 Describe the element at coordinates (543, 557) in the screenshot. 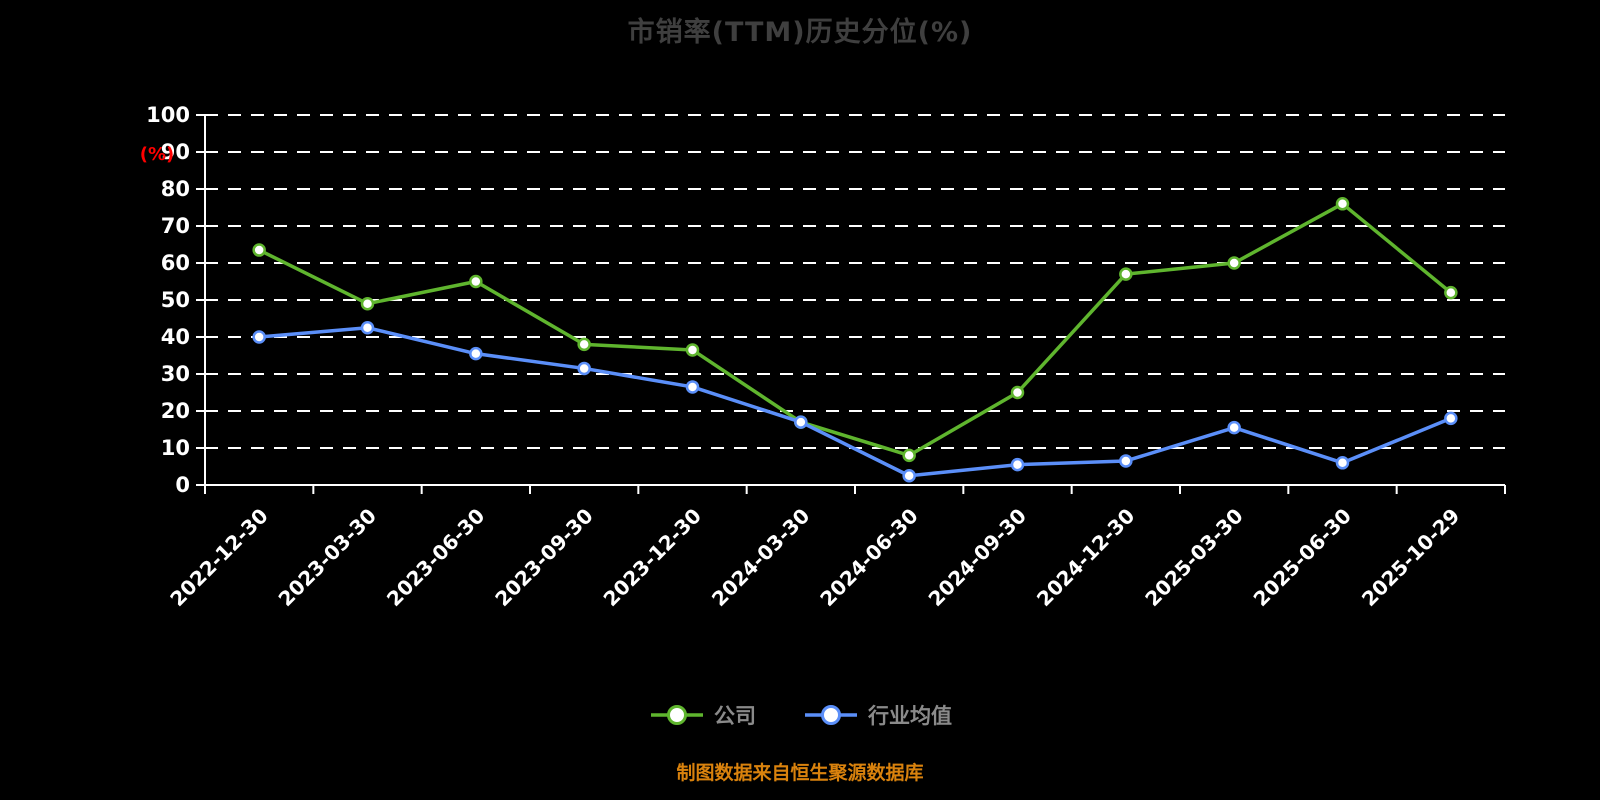

I see `x-tick-label: 2023-09-30` at that location.